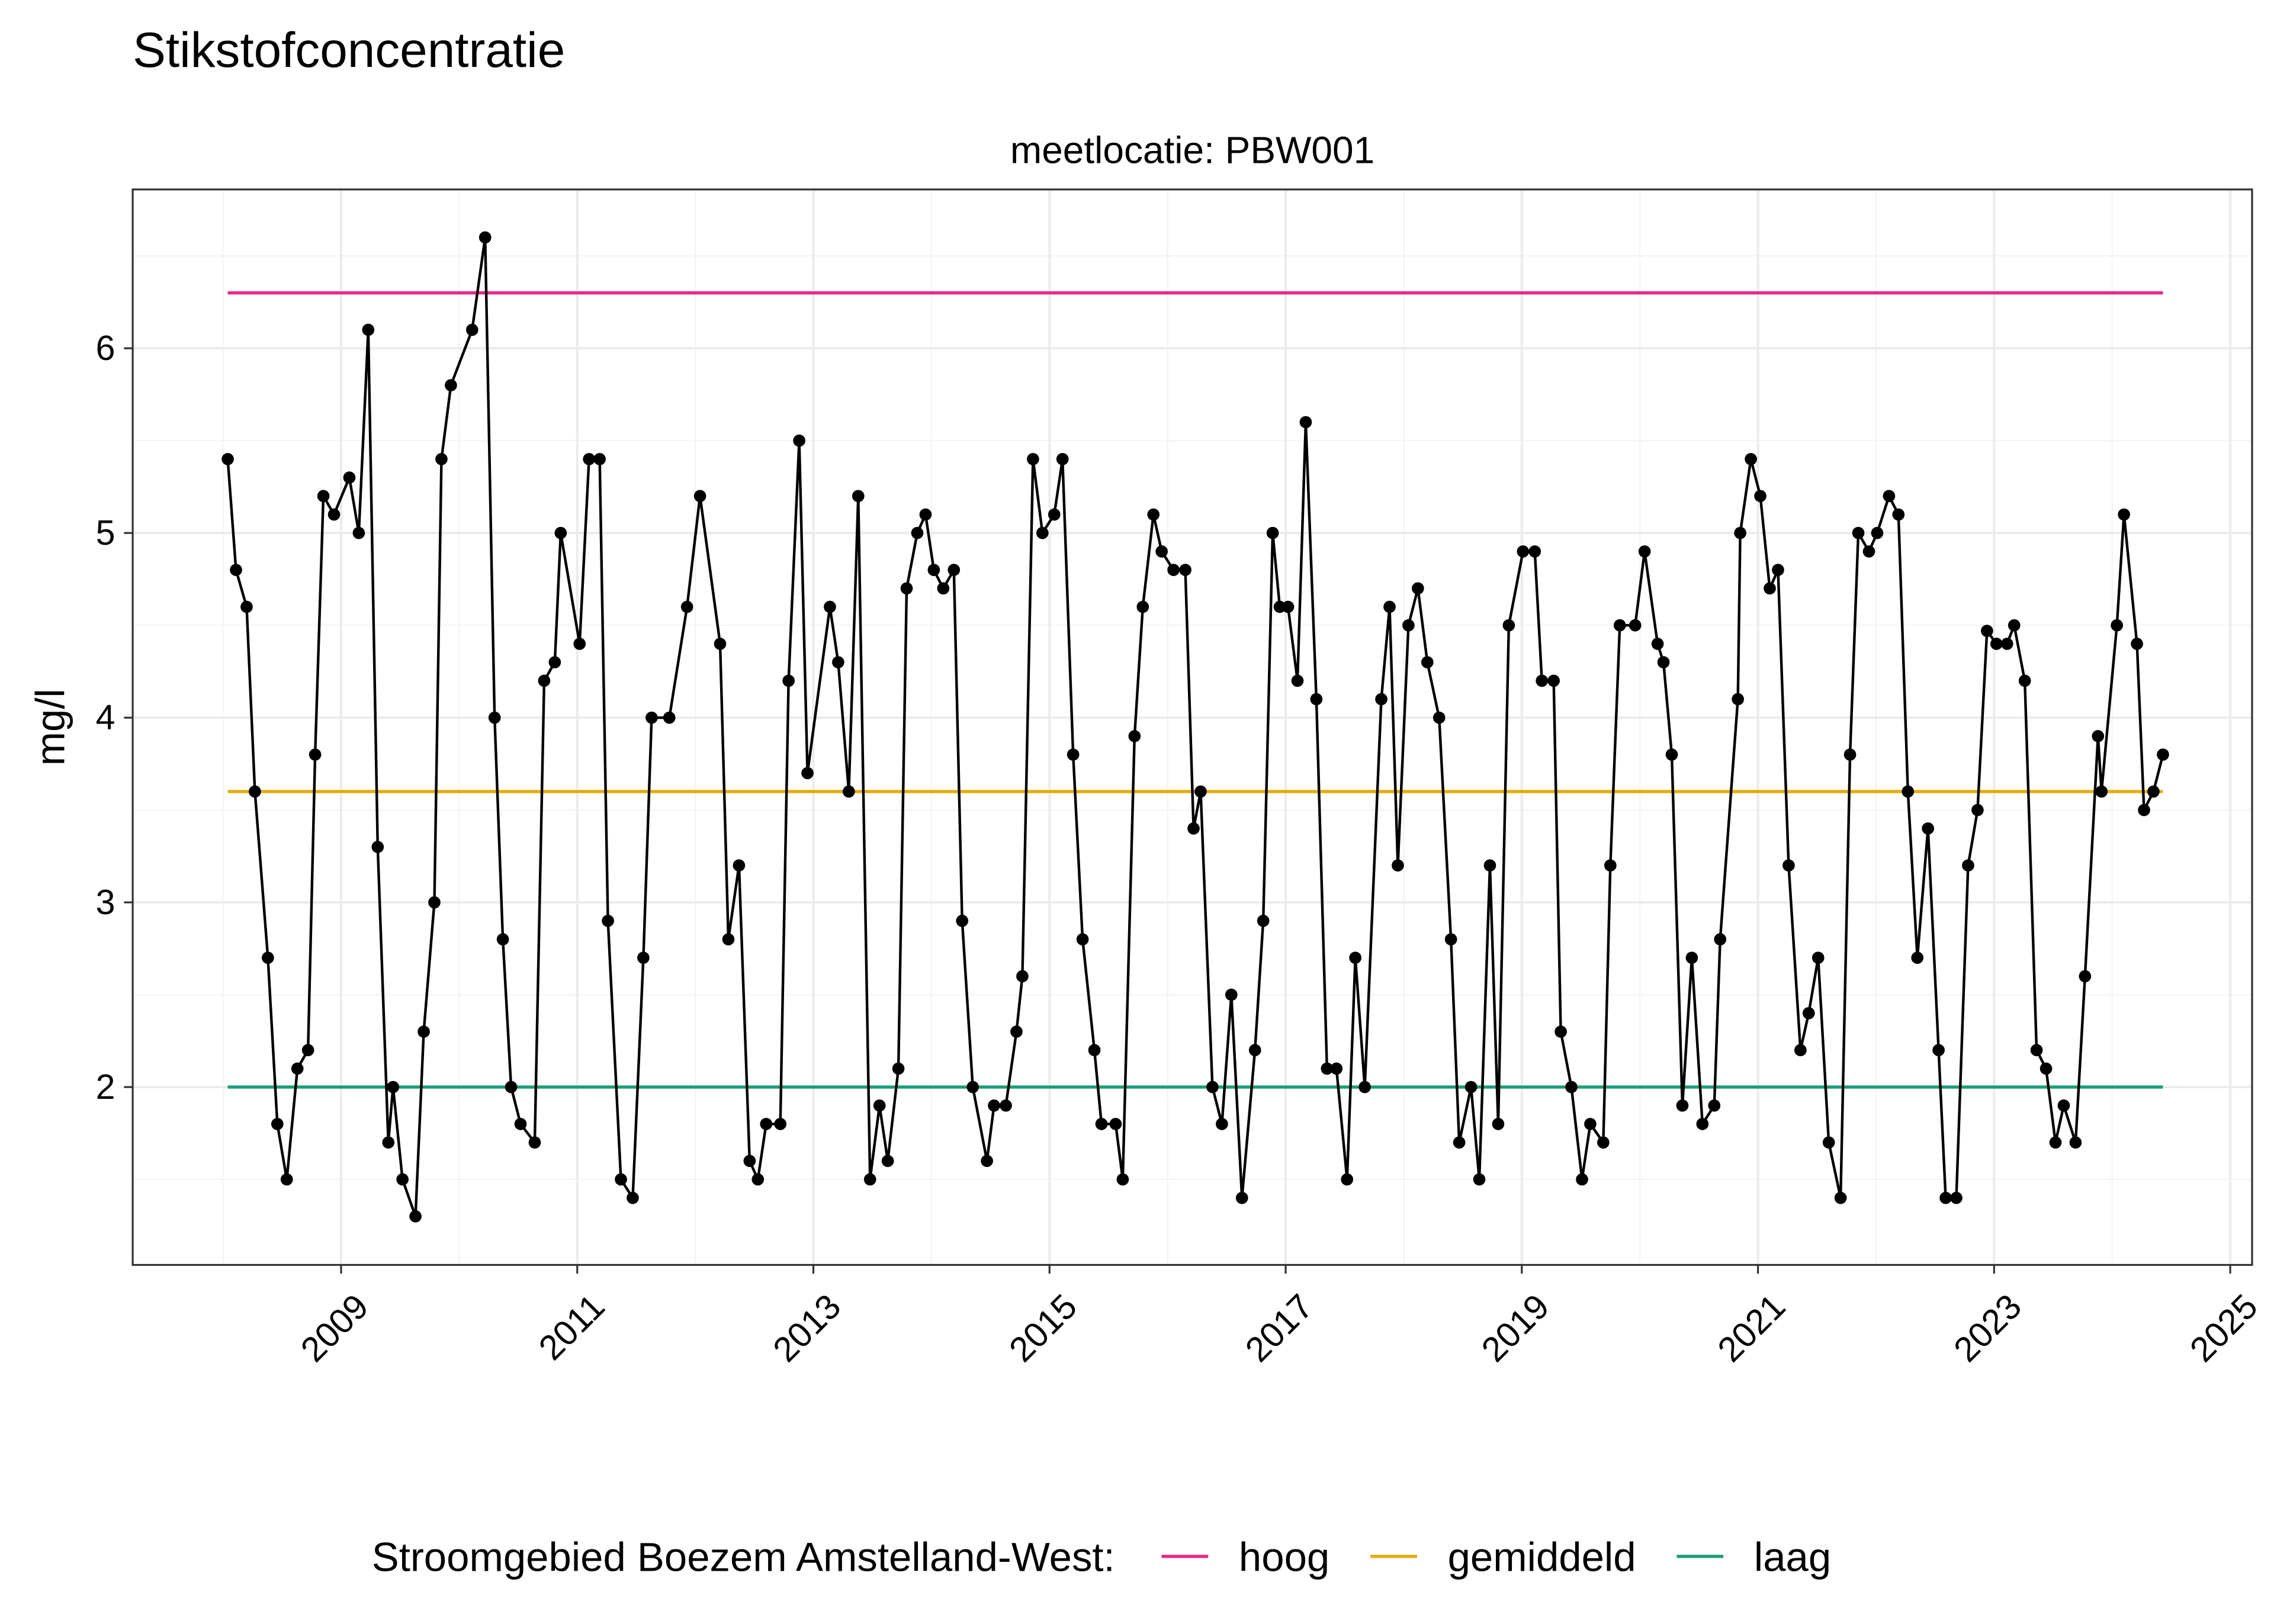 The image size is (2274, 1624). What do you see at coordinates (105, 902) in the screenshot?
I see `y-tick-label: 3` at bounding box center [105, 902].